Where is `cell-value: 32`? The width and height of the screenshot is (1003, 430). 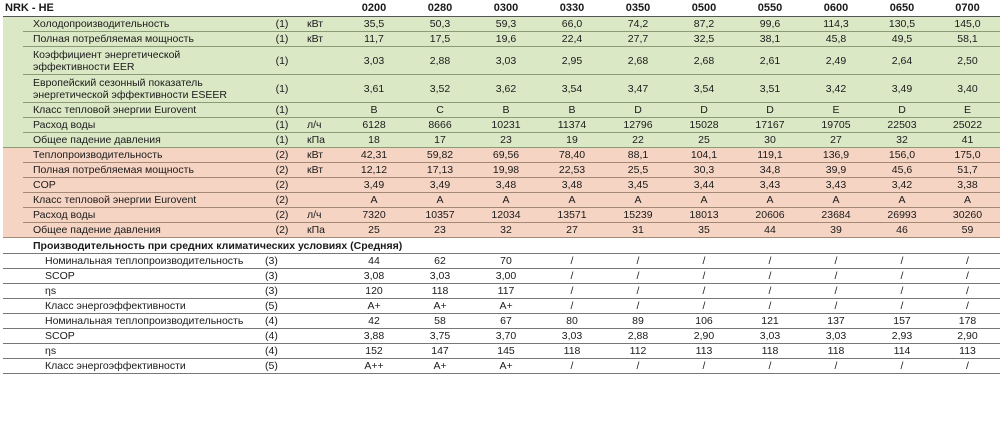 cell-value: 32 is located at coordinates (506, 230).